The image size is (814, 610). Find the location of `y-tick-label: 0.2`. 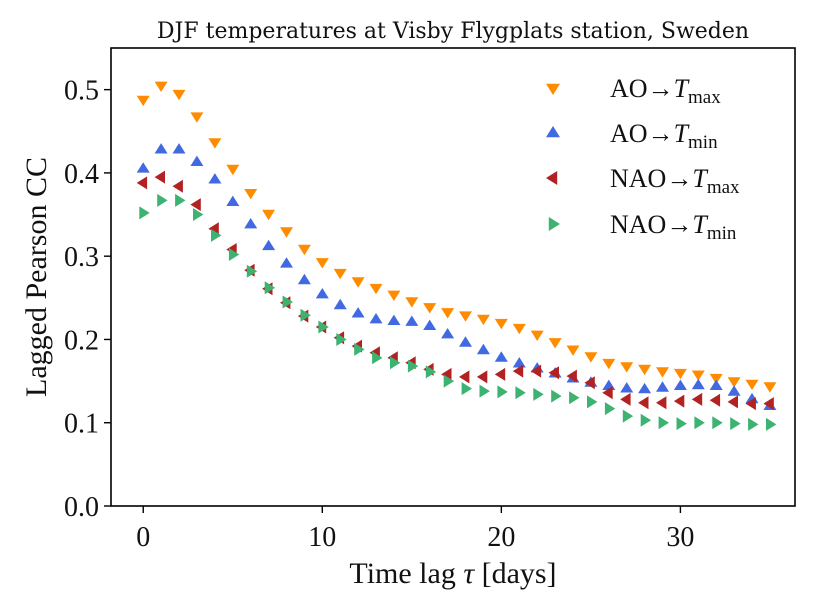

y-tick-label: 0.2 is located at coordinates (81, 340).